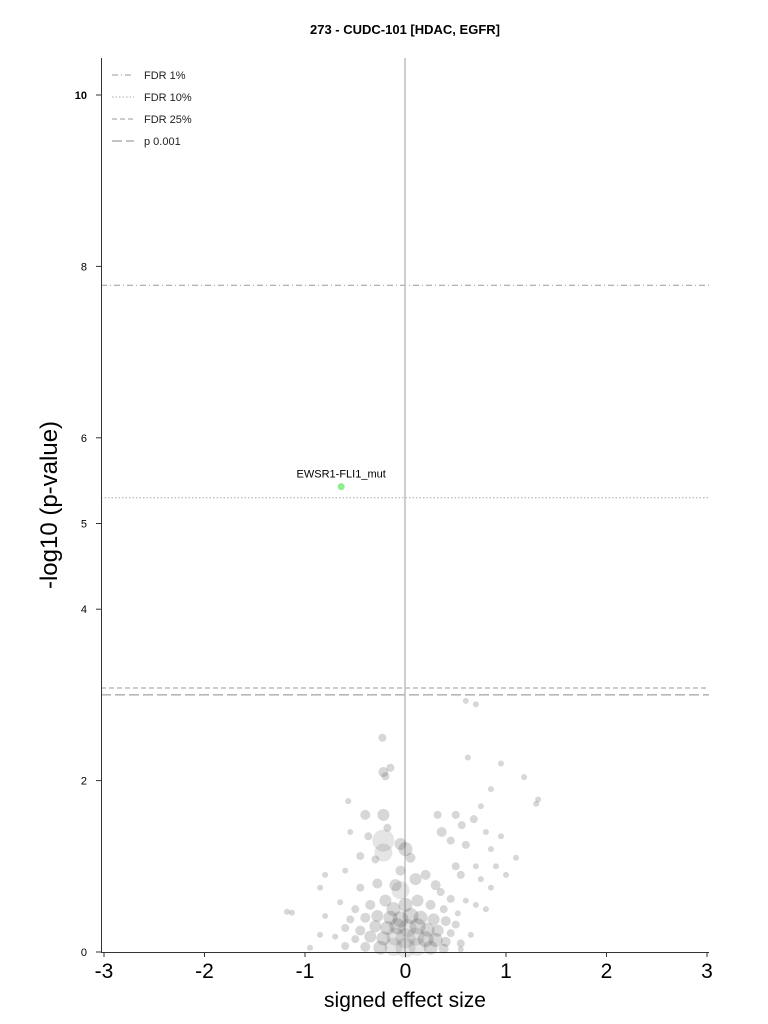  What do you see at coordinates (152, 109) in the screenshot?
I see `legend: FDR 1% FDR 10% FDR 25% p 0.001` at bounding box center [152, 109].